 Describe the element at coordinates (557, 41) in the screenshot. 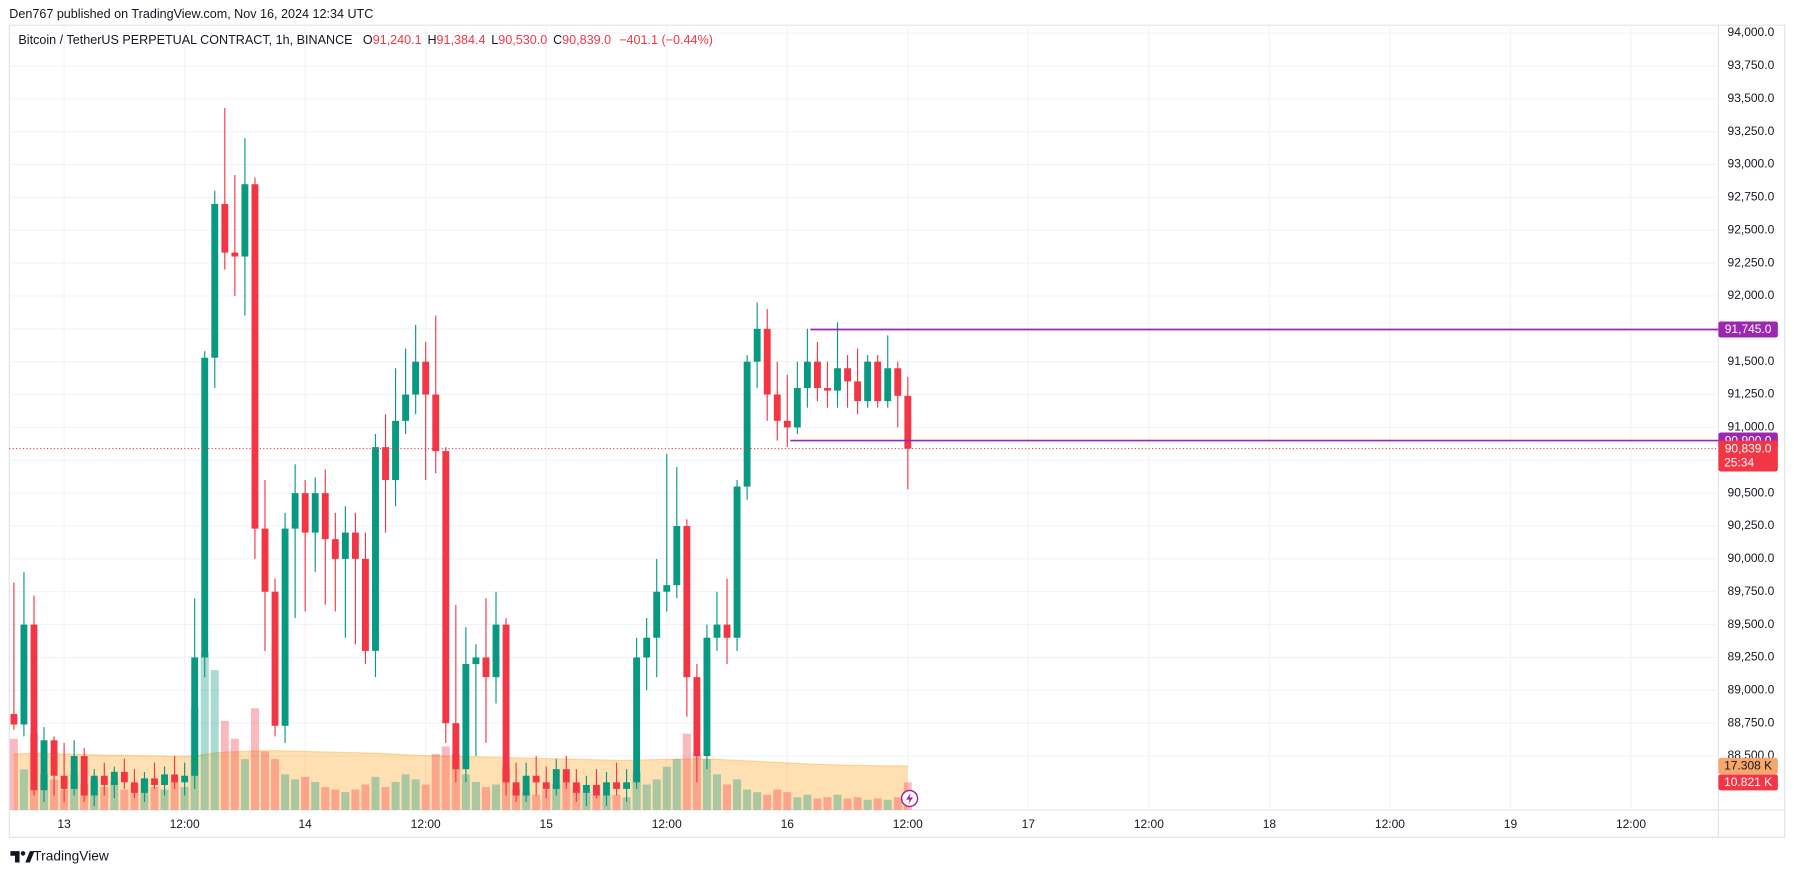

I see `legend-key: C` at that location.